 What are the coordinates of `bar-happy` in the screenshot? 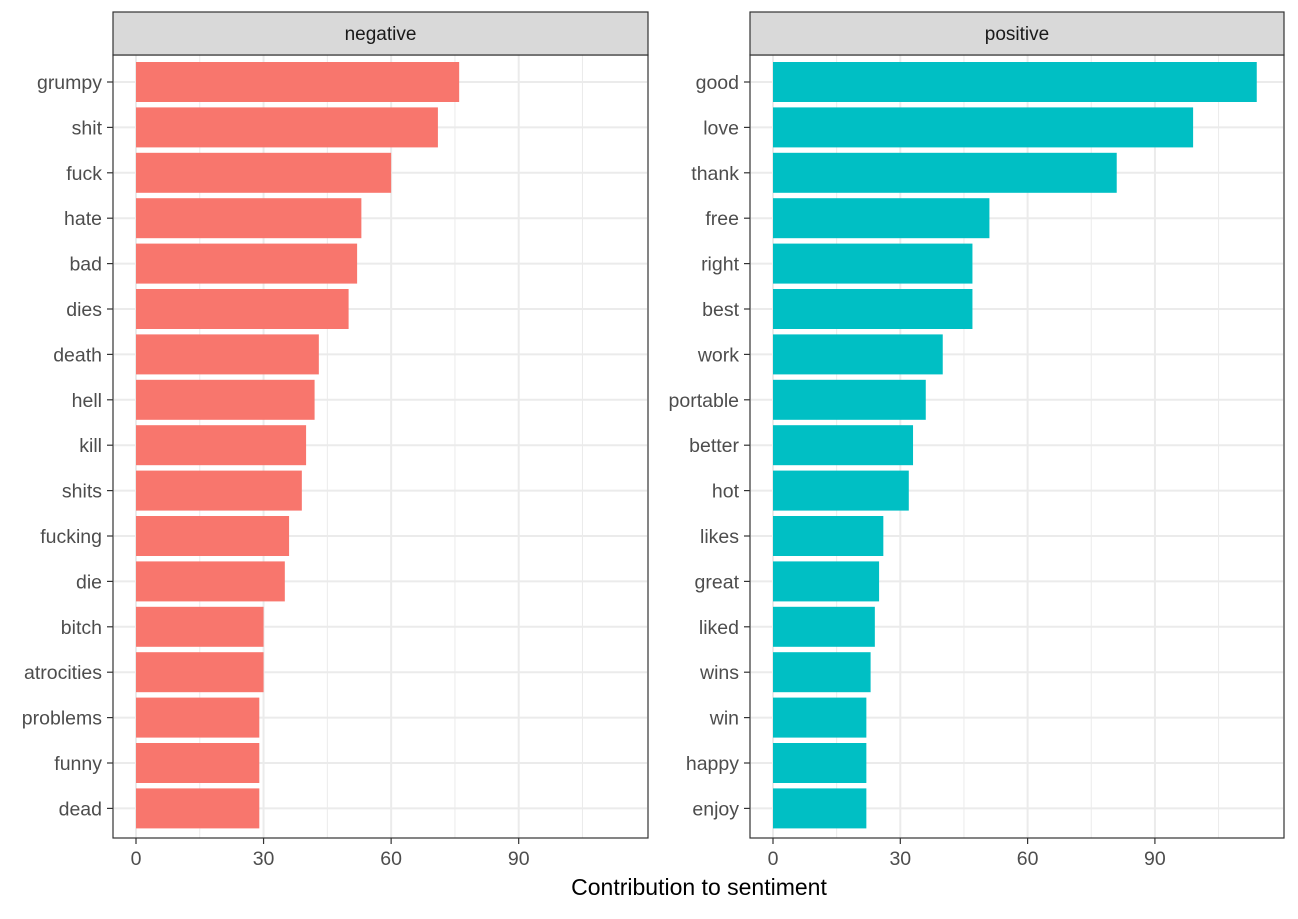 It's located at (820, 763).